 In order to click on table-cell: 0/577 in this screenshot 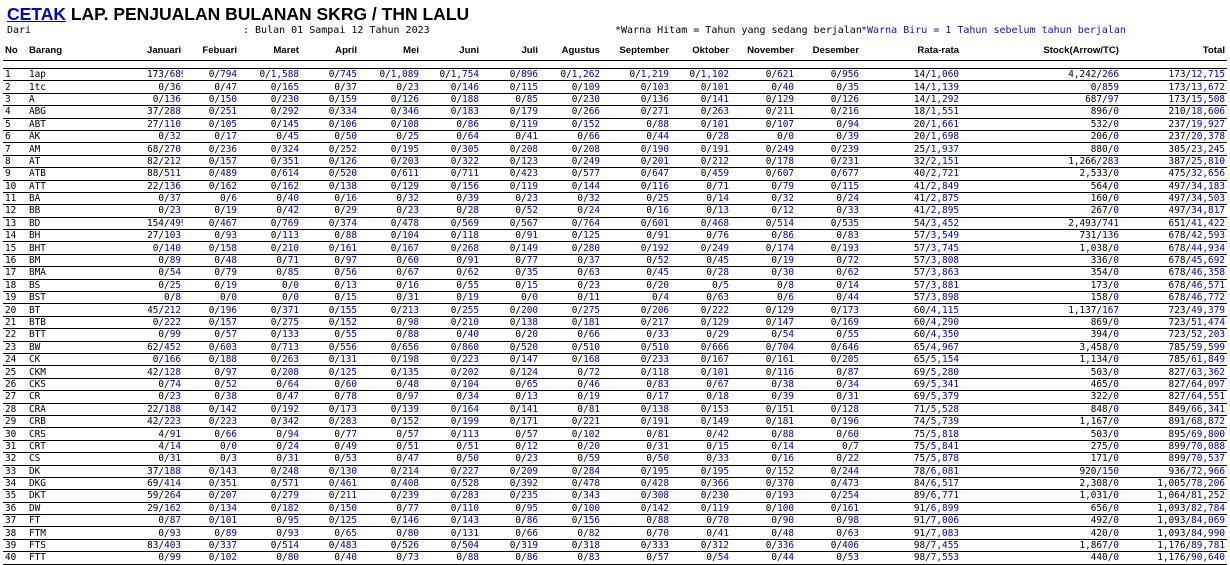, I will do `click(571, 174)`.